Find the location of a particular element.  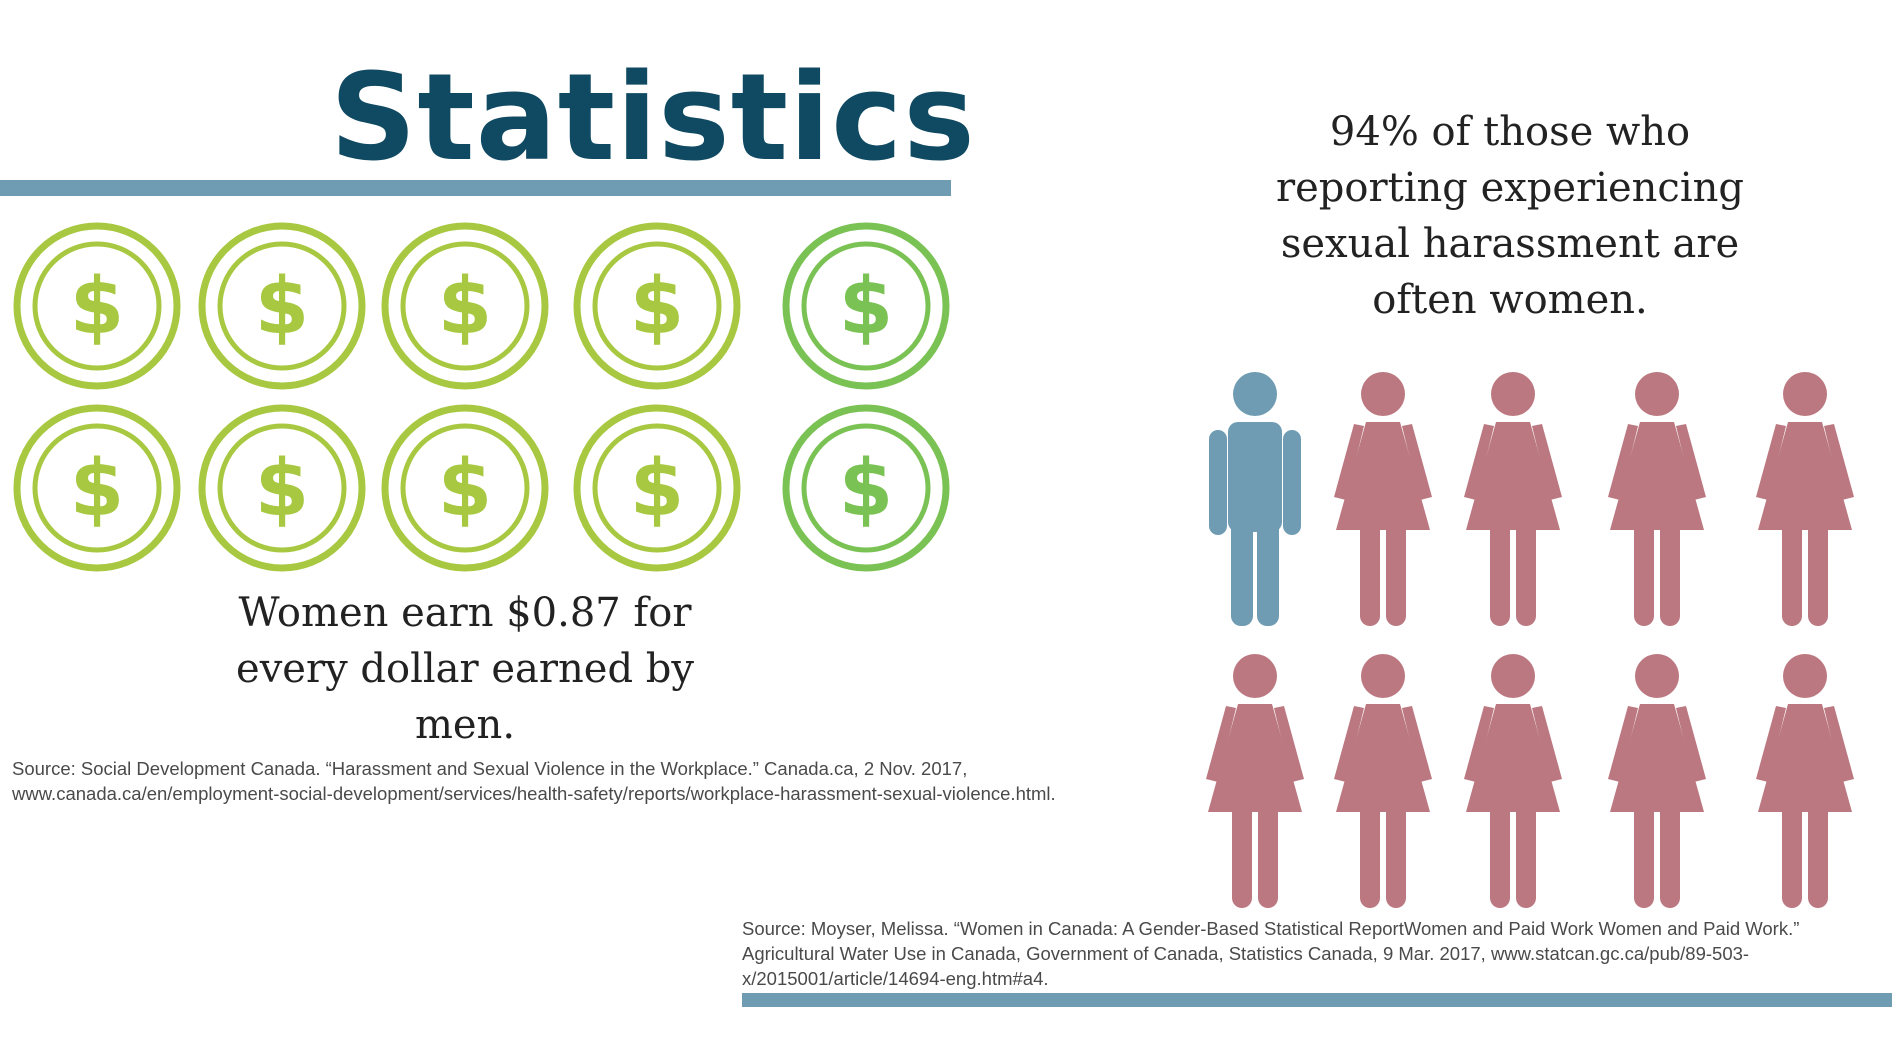

male-person-icon is located at coordinates (1255, 502).